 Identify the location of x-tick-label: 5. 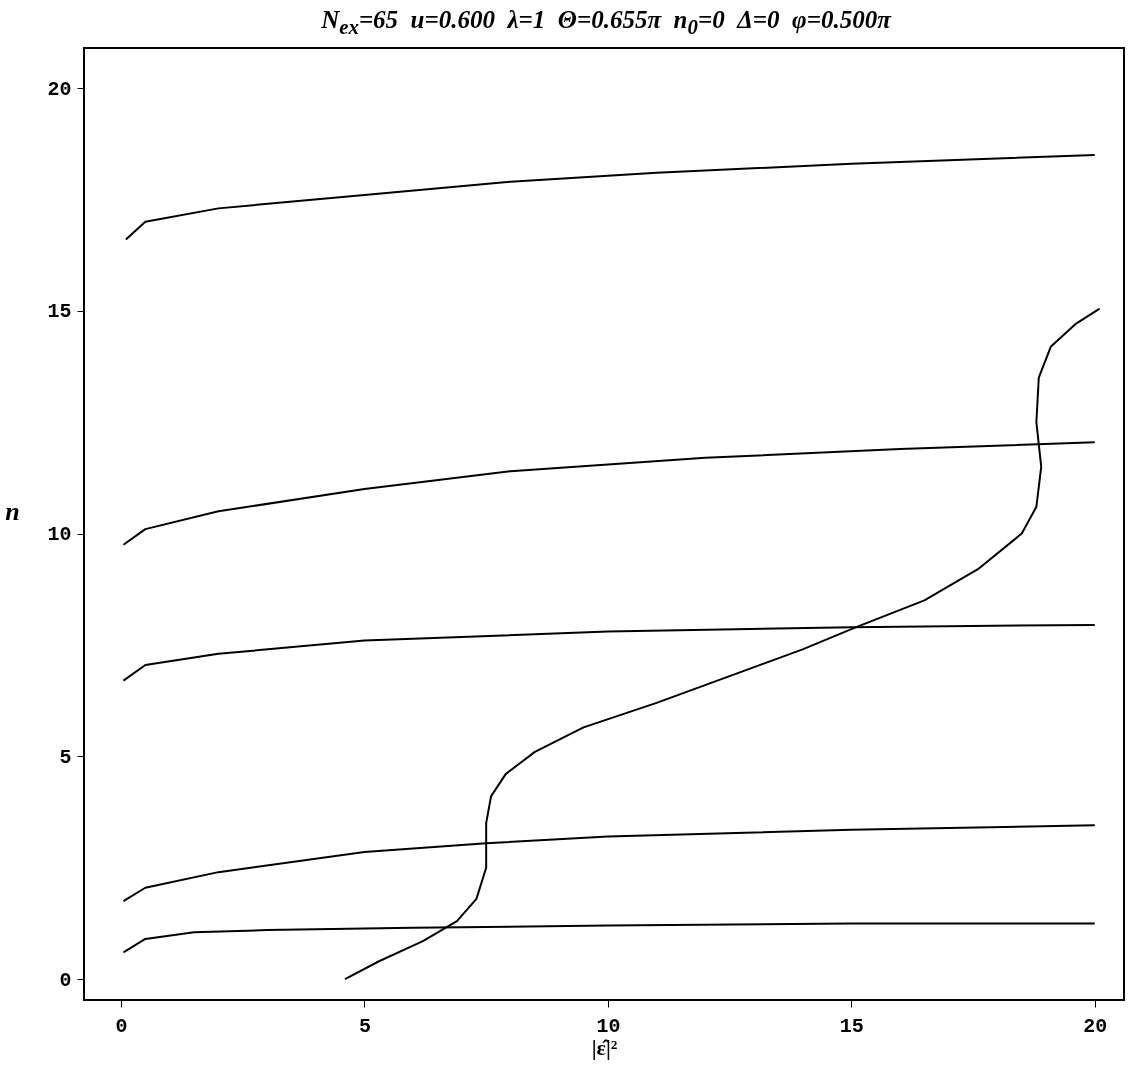
(364, 1026).